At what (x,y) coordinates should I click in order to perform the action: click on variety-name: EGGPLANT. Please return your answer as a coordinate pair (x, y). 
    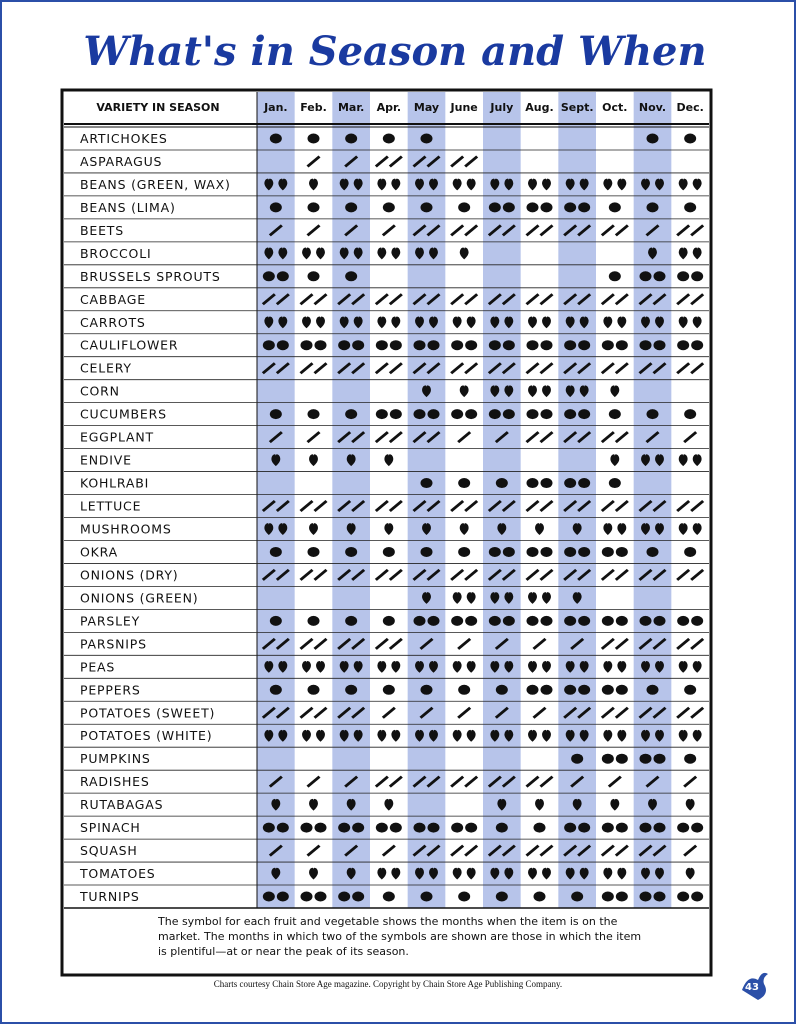
    Looking at the image, I should click on (117, 437).